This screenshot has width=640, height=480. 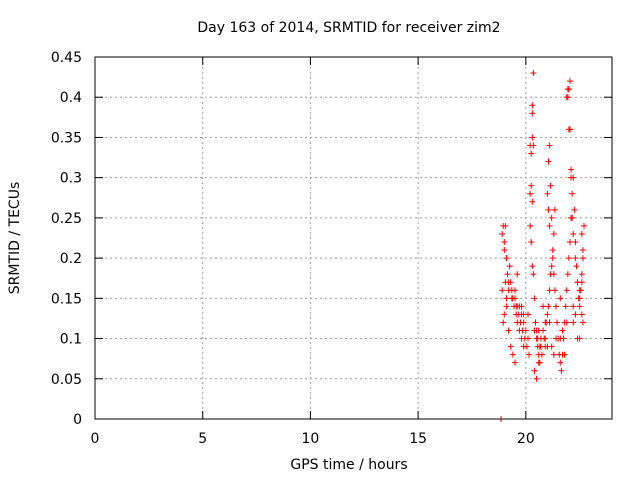 What do you see at coordinates (418, 439) in the screenshot?
I see `x-tick-label: 15` at bounding box center [418, 439].